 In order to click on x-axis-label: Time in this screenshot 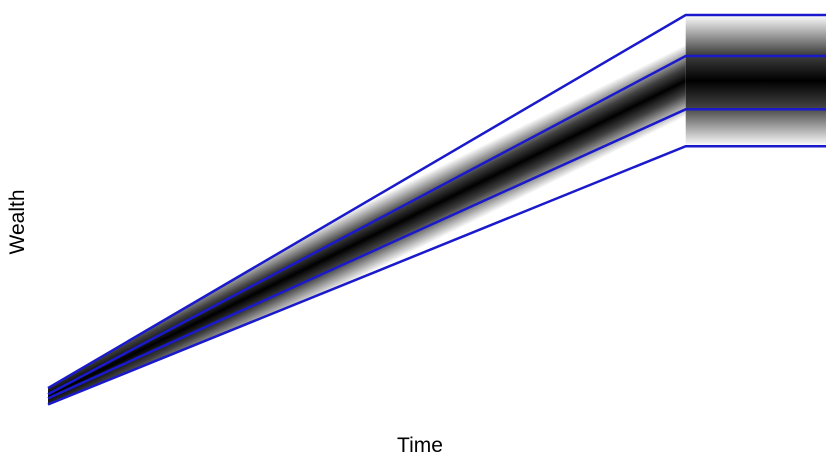, I will do `click(420, 445)`.